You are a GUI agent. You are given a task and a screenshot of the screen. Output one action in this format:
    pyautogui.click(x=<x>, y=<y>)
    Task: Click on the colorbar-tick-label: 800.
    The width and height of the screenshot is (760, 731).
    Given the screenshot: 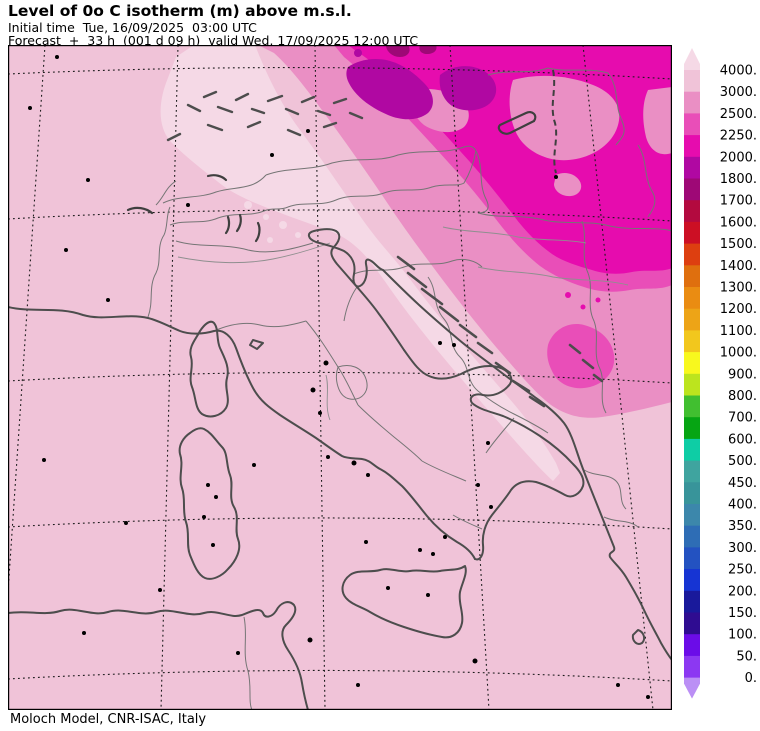 What is the action you would take?
    pyautogui.click(x=742, y=396)
    